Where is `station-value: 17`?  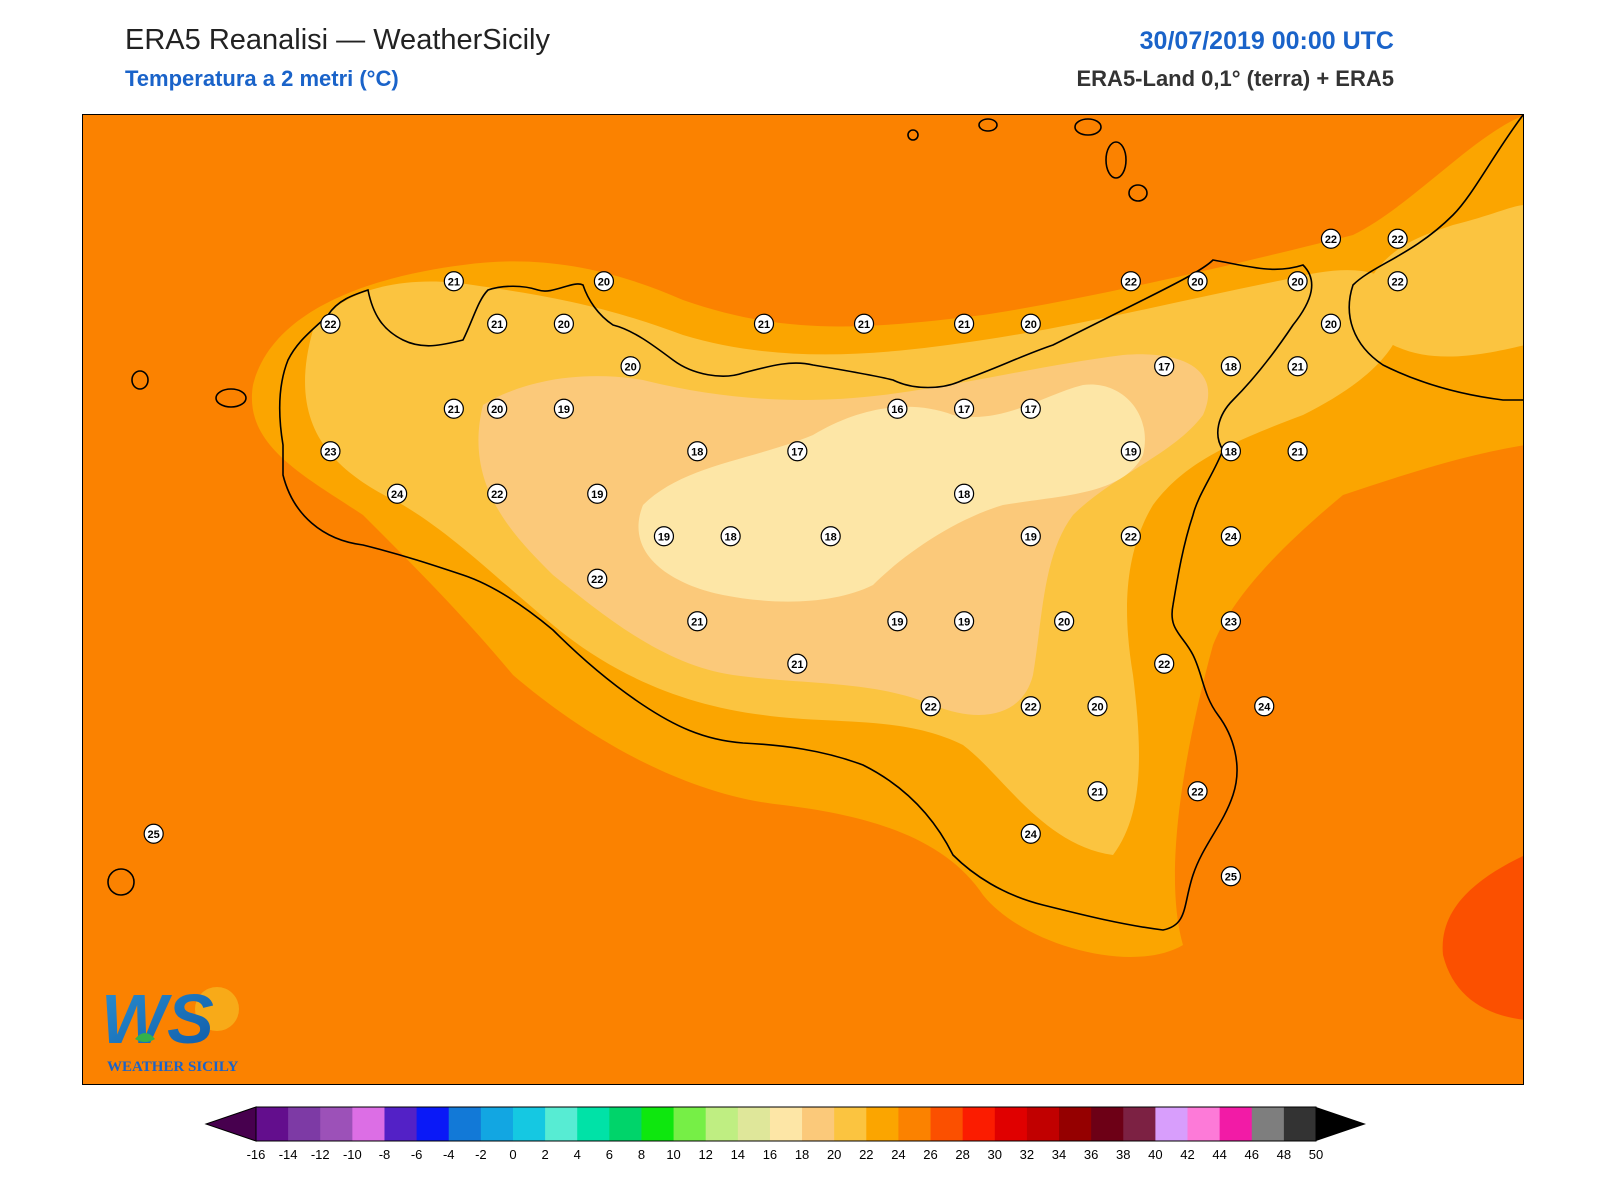
station-value: 17 is located at coordinates (1164, 367).